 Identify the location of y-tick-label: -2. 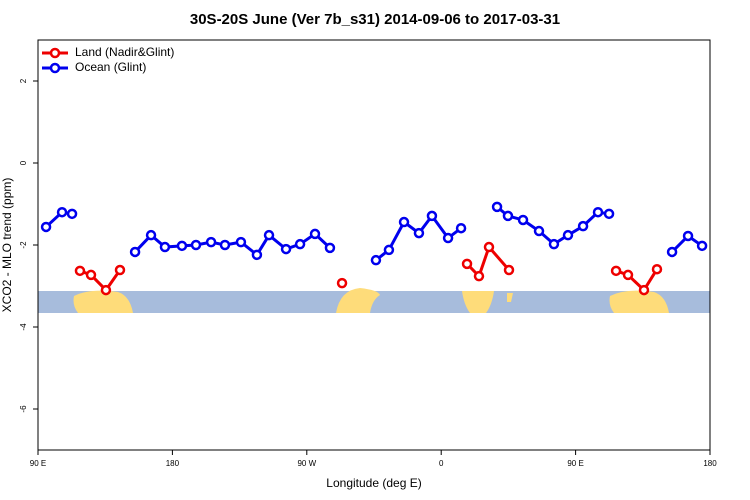
(23, 245).